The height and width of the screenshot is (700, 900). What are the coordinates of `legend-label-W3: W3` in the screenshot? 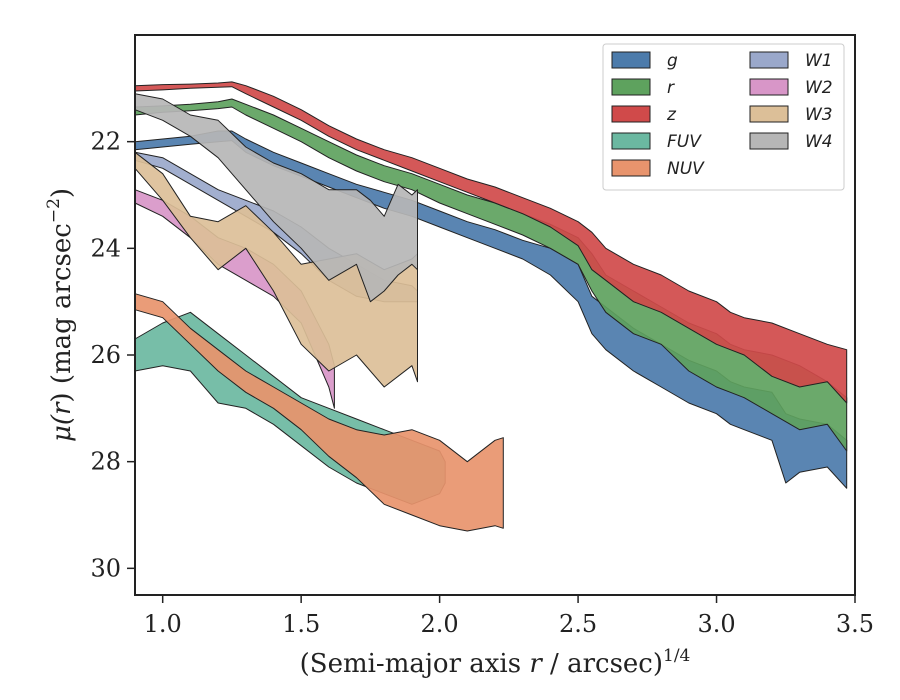 It's located at (819, 115).